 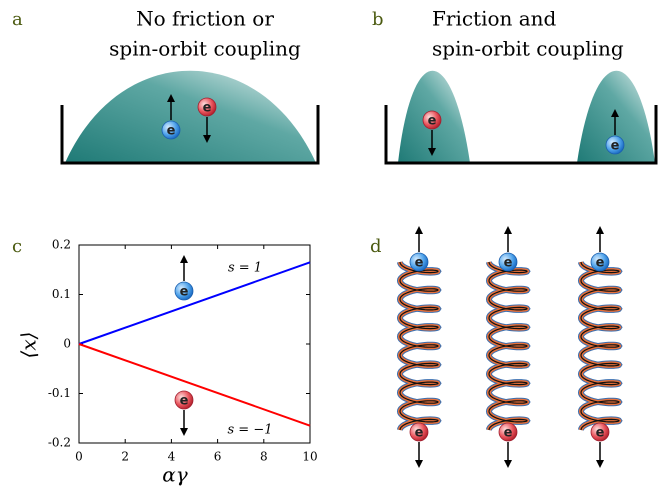 I want to click on panel-label: a, so click(x=17, y=19).